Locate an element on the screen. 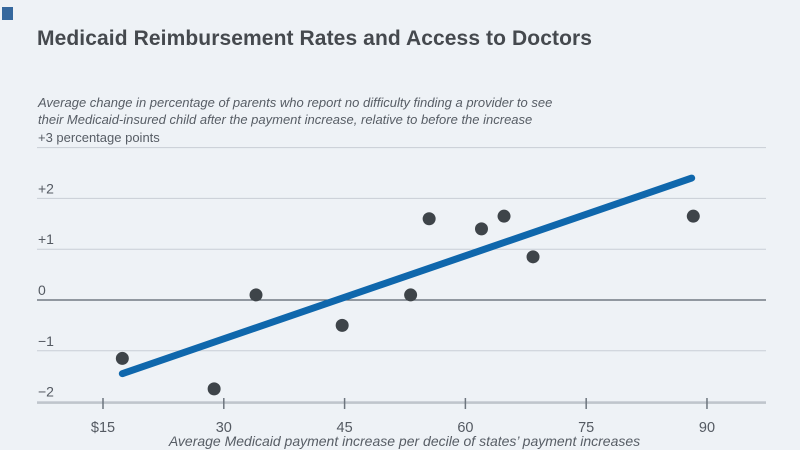 The width and height of the screenshot is (800, 450). x-tick-label: 45 is located at coordinates (345, 428).